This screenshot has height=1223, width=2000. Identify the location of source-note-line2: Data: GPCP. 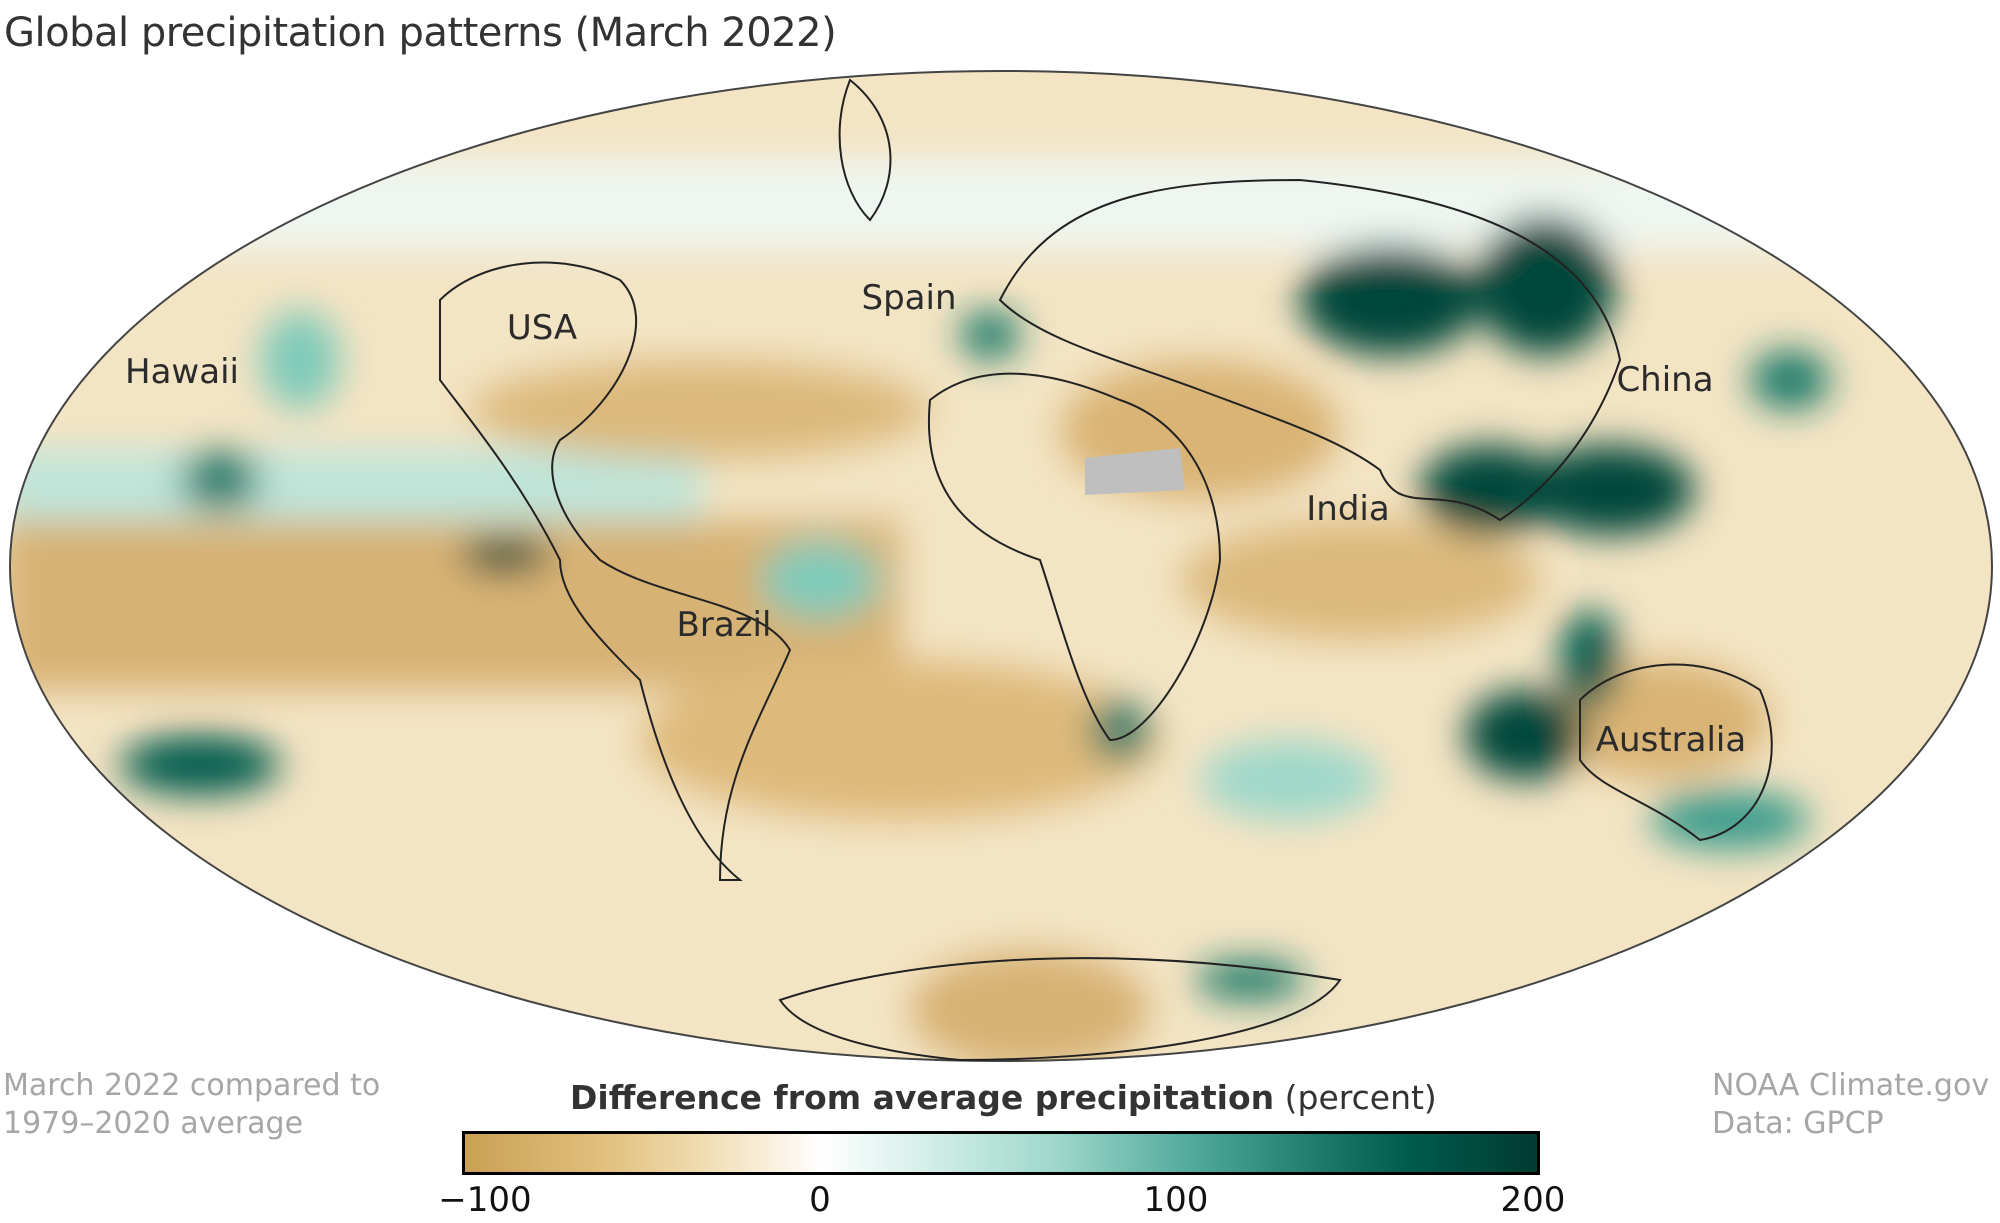
(1798, 1123).